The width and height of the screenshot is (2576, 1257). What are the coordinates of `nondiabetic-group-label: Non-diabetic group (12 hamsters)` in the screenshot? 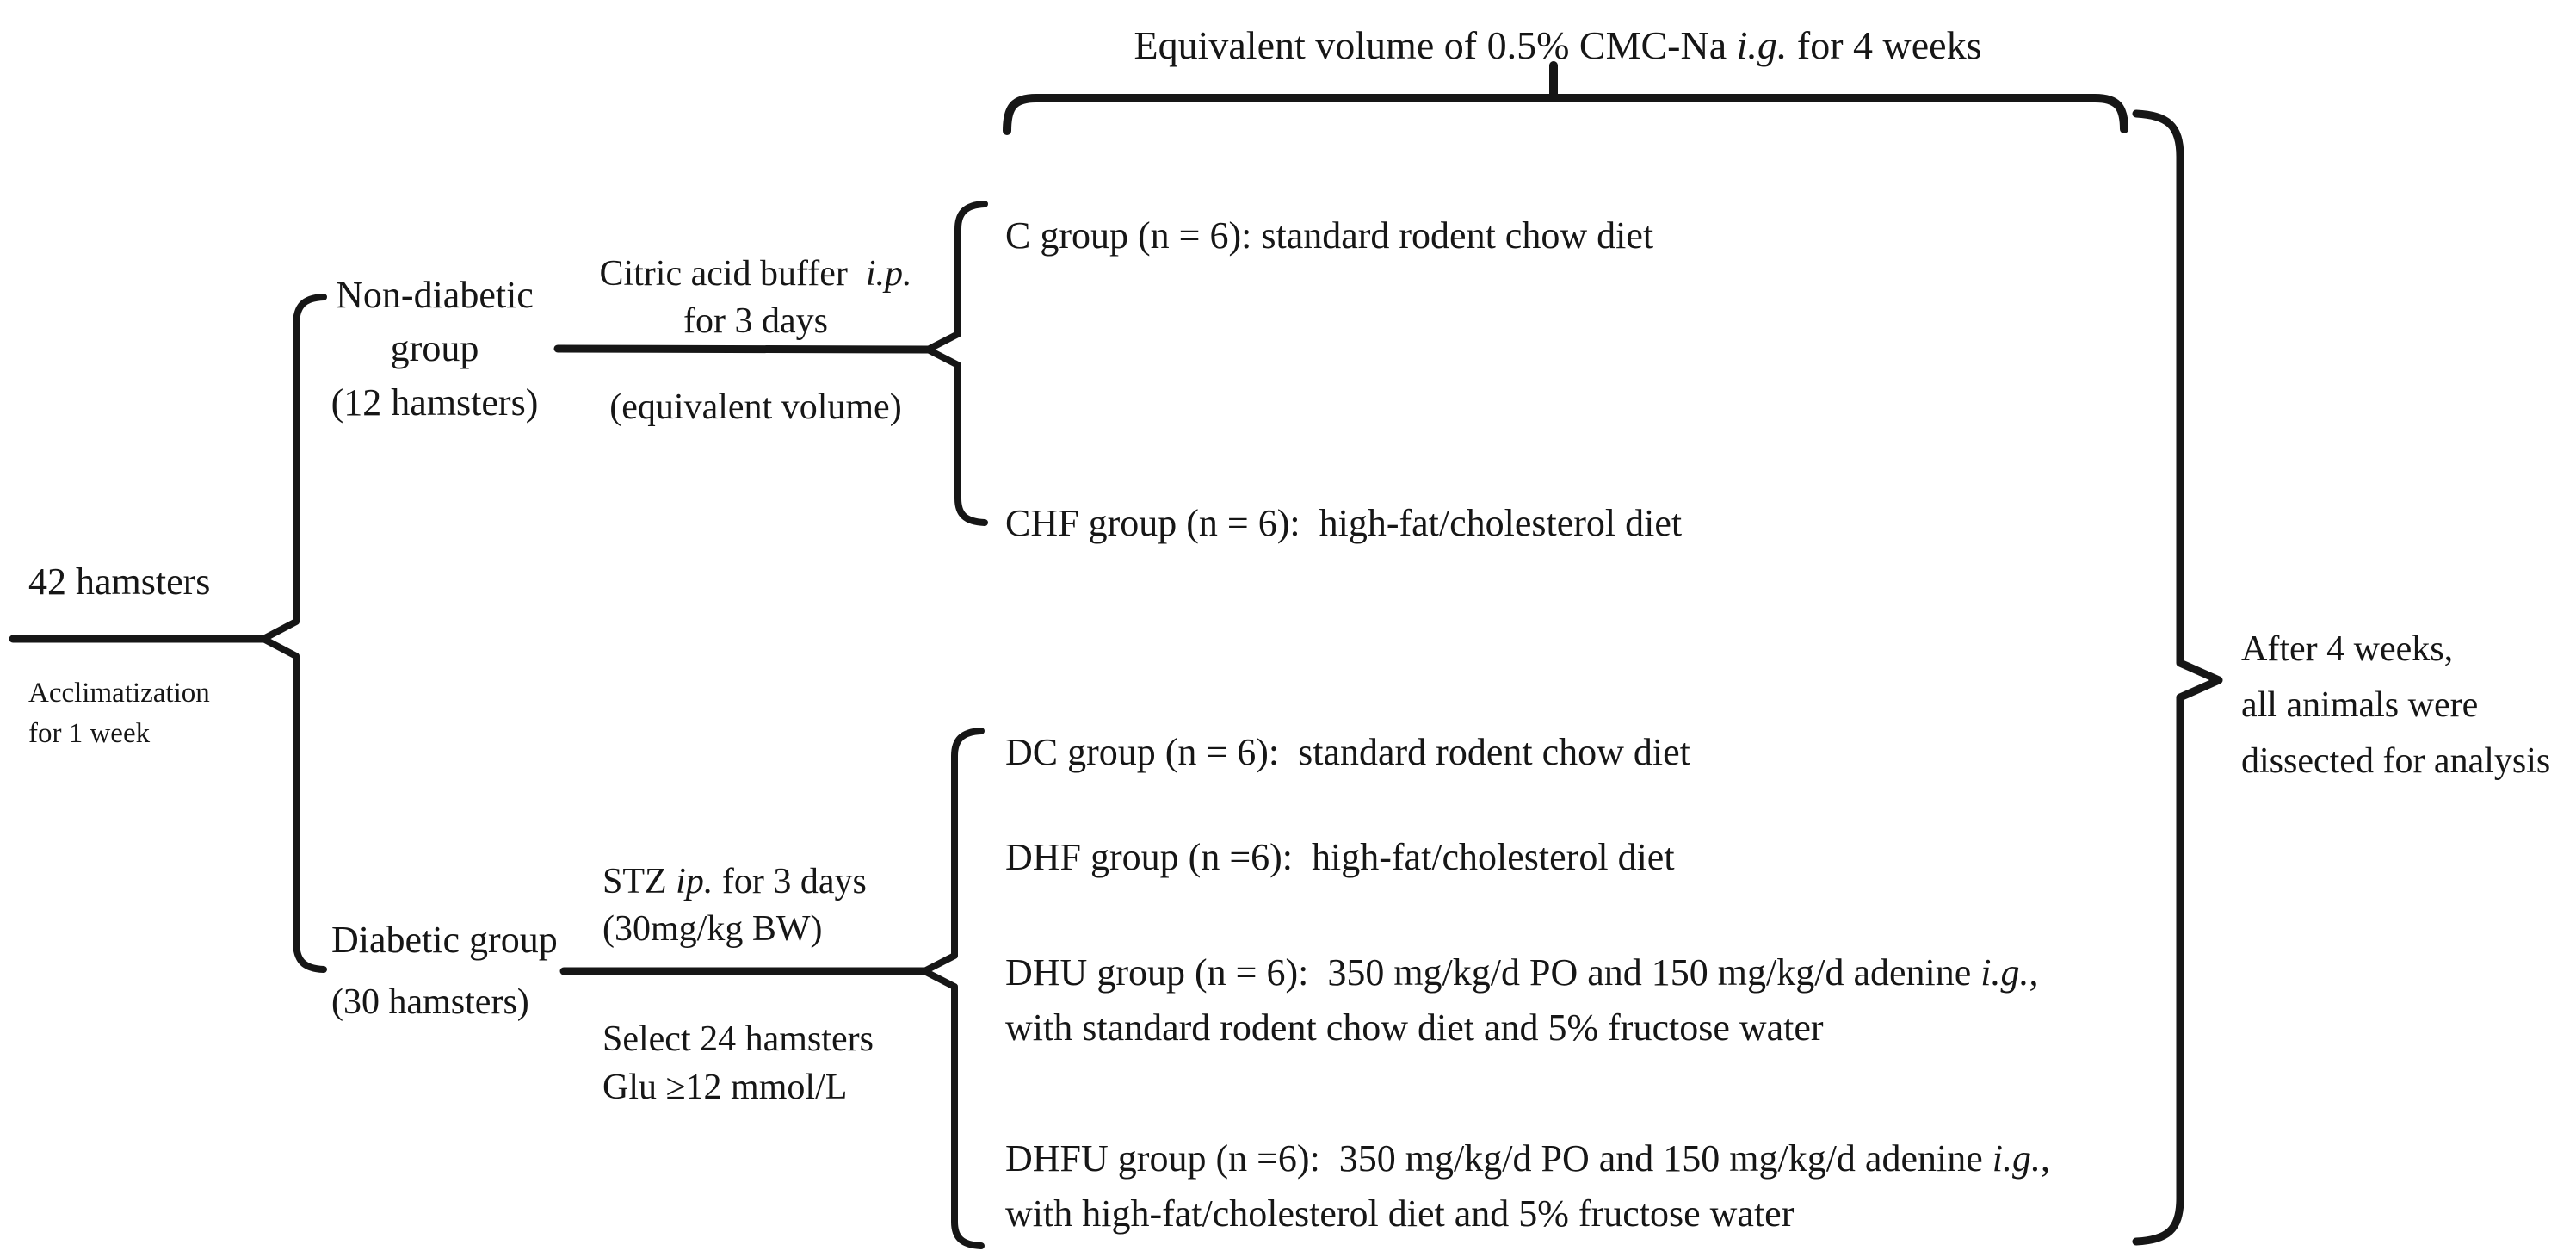 It's located at (434, 349).